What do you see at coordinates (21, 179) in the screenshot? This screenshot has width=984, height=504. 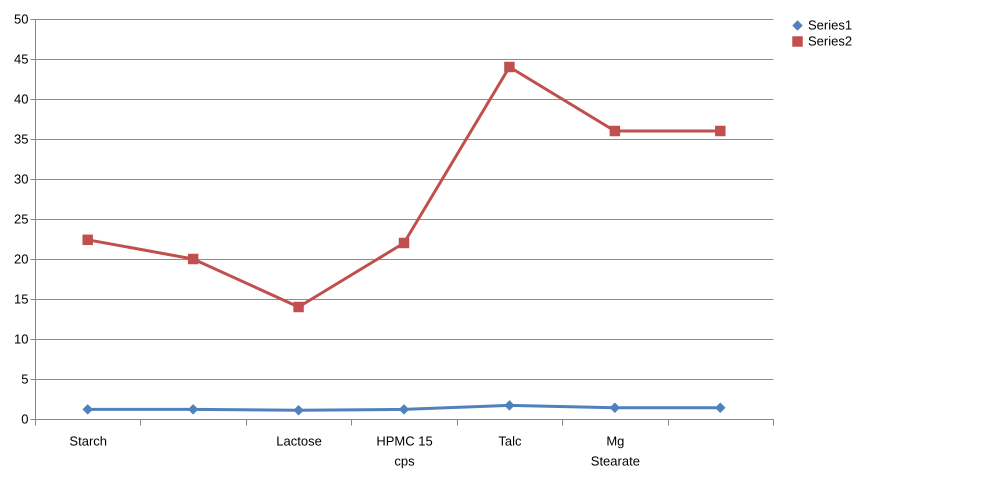 I see `y-tick-label: 30` at bounding box center [21, 179].